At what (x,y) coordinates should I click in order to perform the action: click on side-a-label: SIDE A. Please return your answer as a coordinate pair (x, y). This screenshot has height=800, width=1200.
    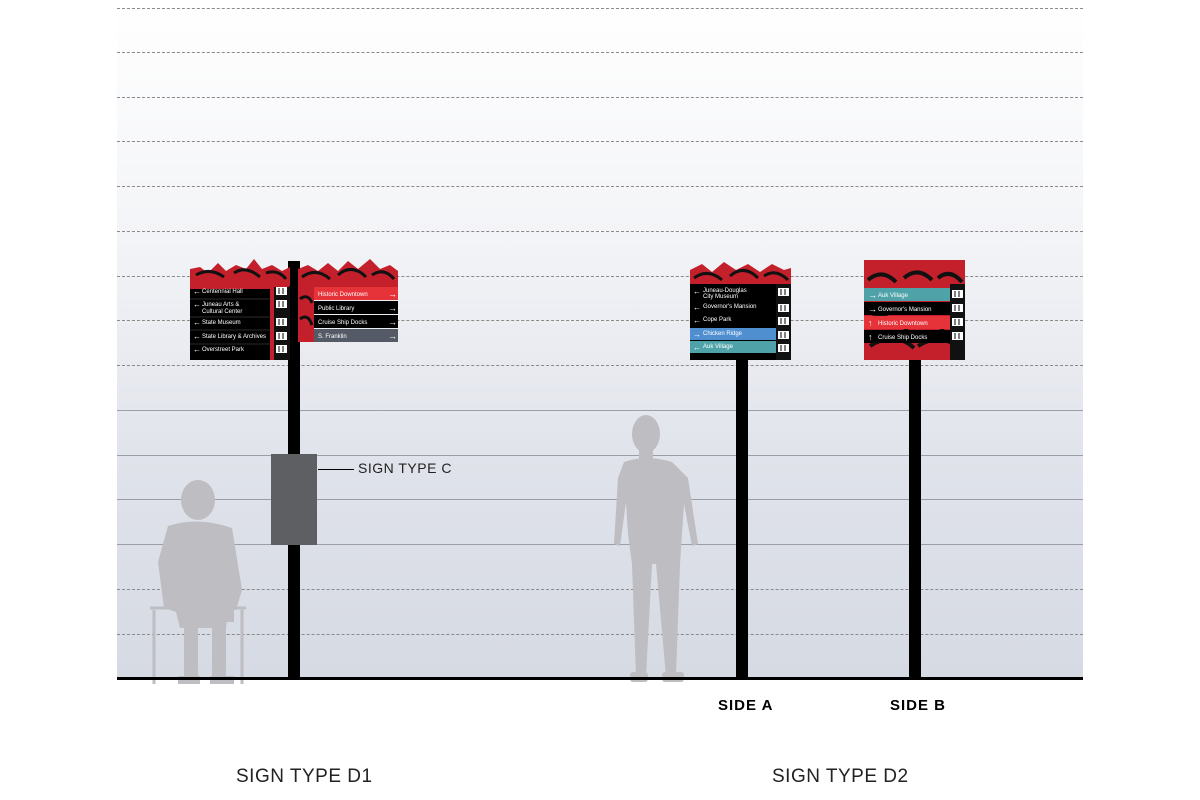
    Looking at the image, I should click on (746, 705).